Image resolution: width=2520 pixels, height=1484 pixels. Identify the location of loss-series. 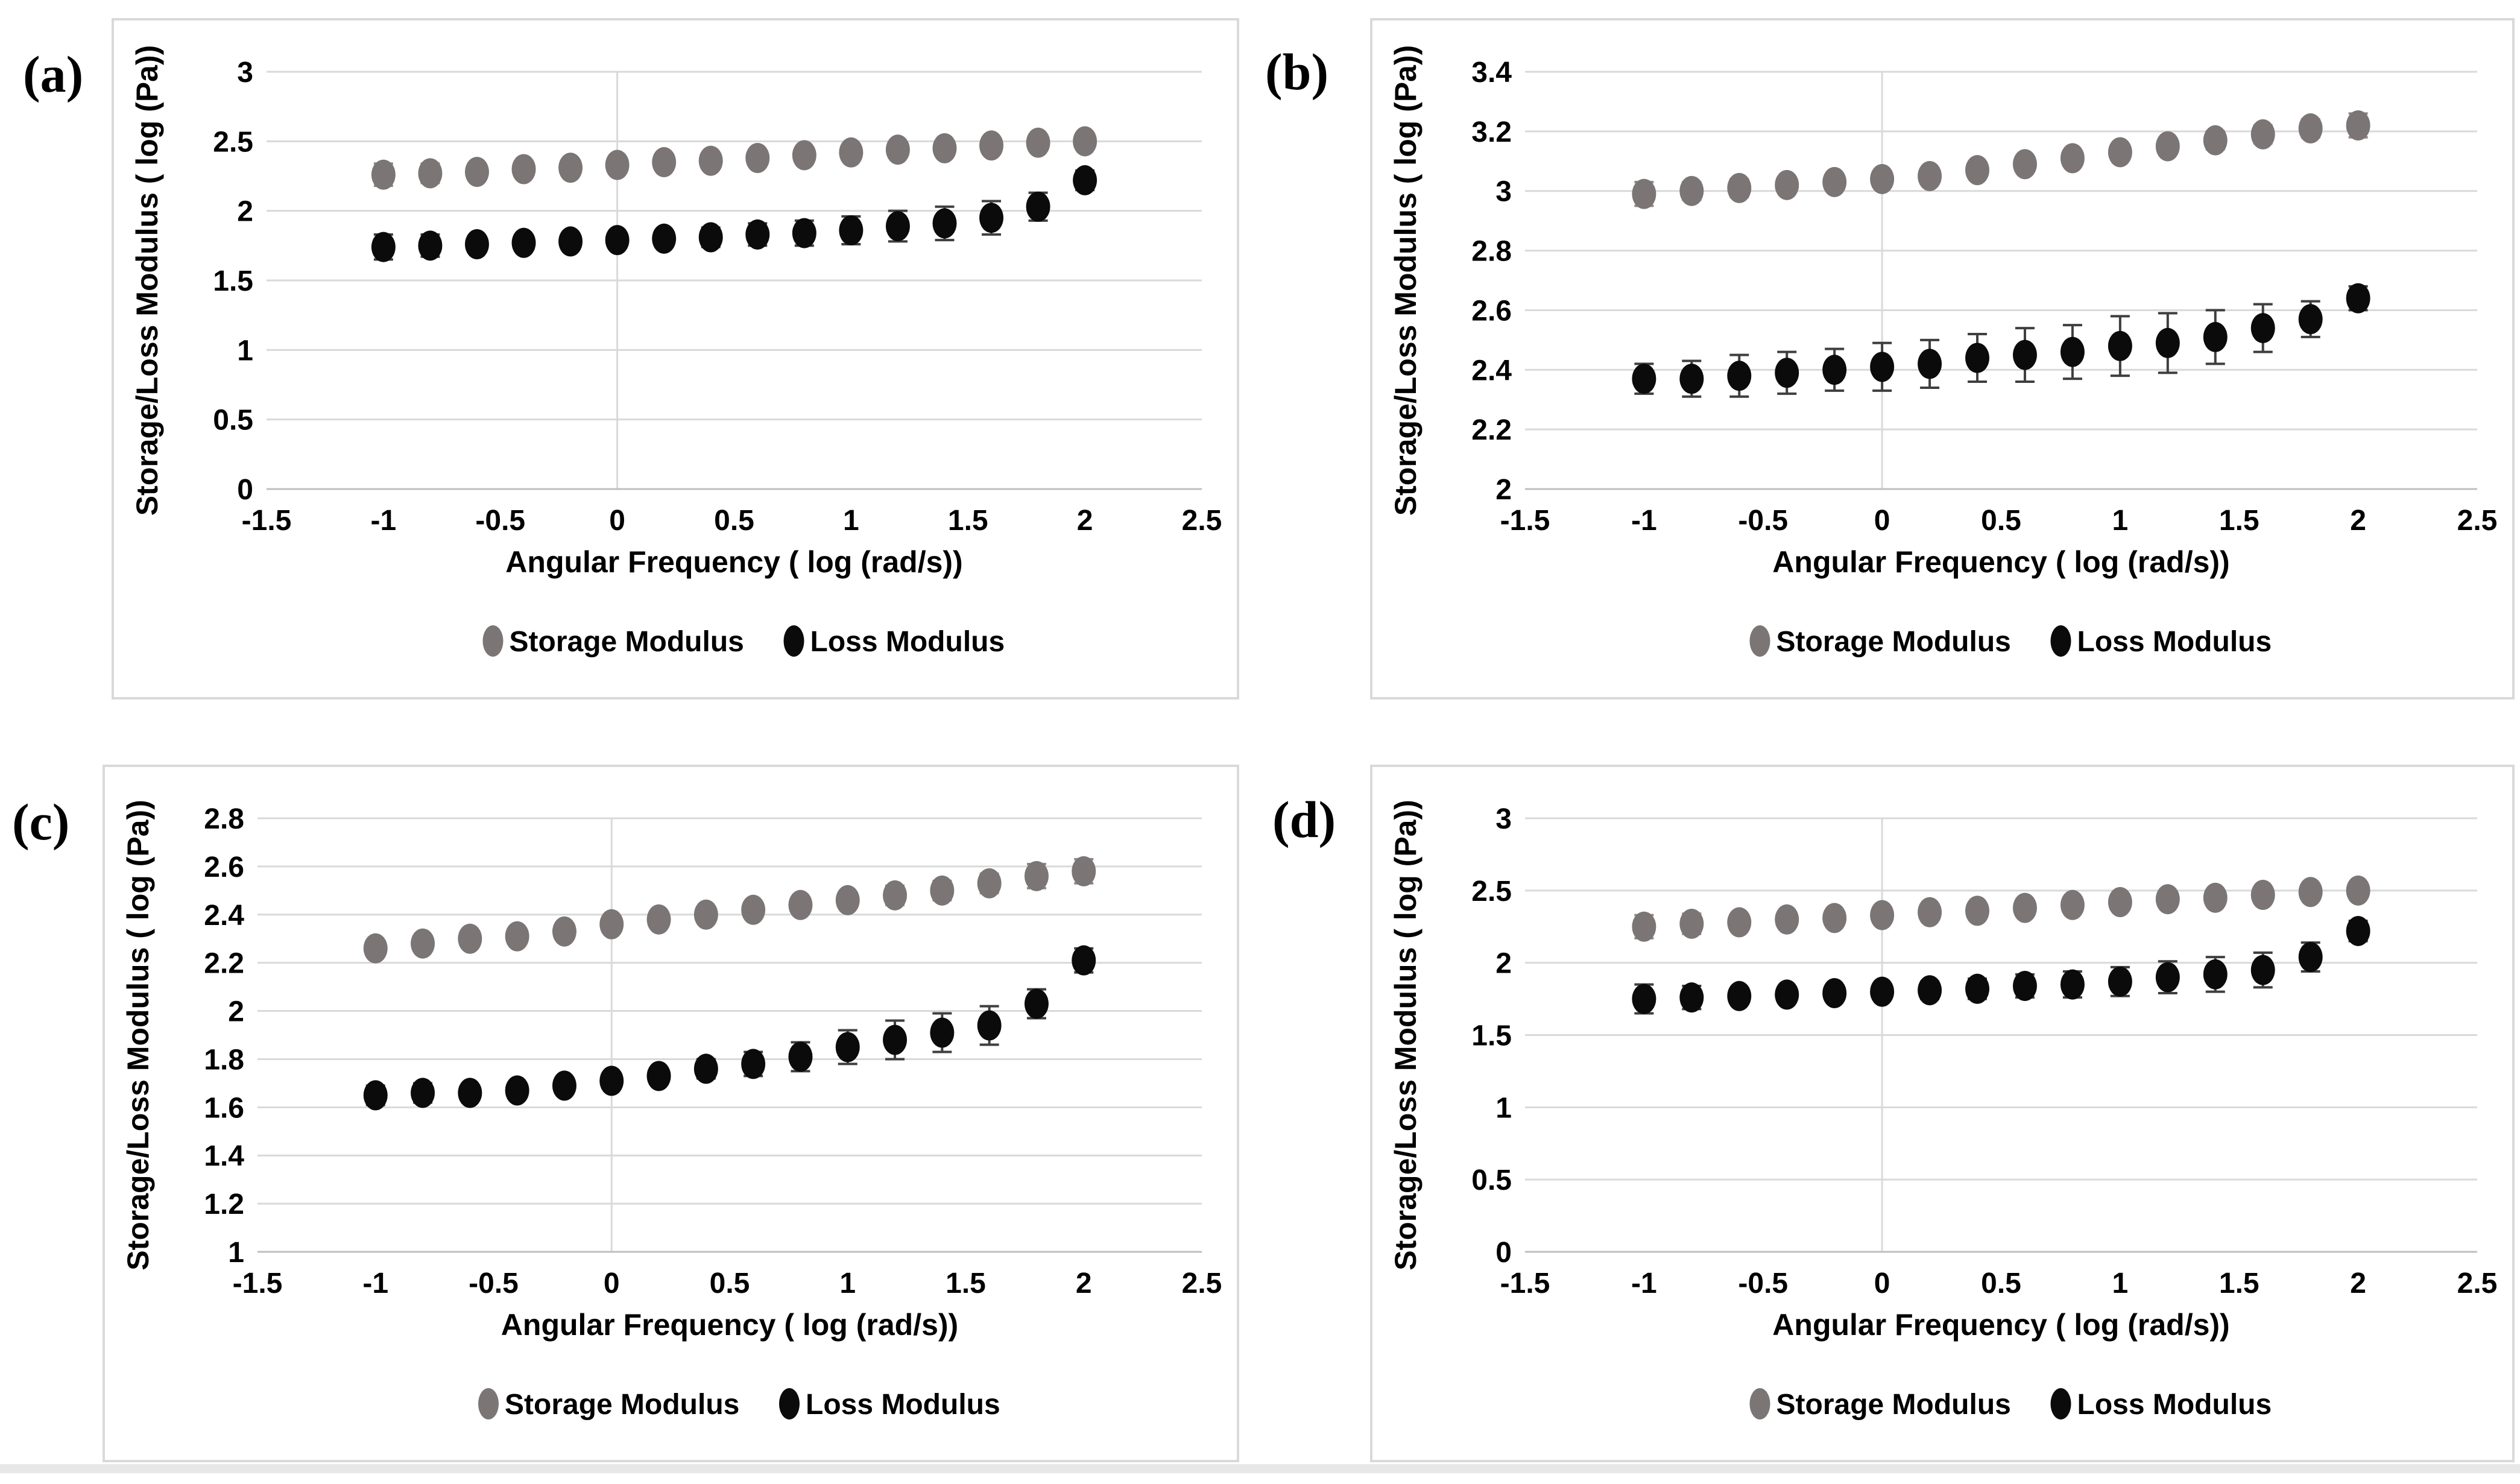
(2001, 340).